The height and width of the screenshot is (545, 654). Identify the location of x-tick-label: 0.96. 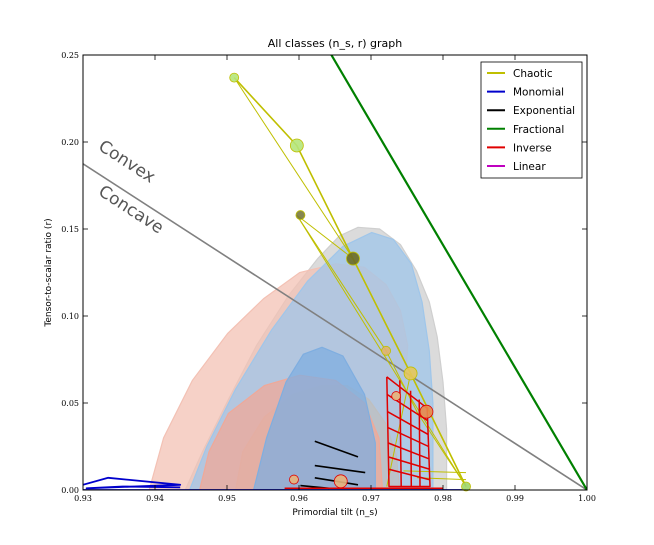
(299, 498).